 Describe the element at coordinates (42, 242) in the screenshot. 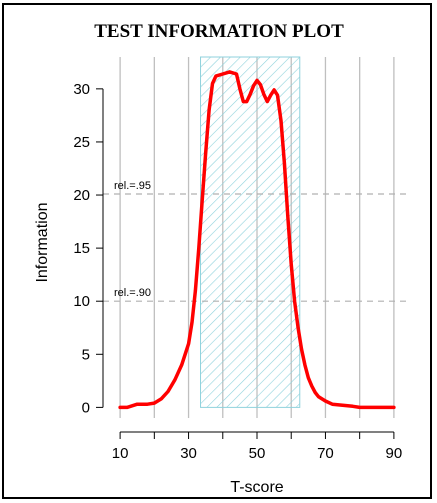

I see `y-axis-title: Information` at that location.